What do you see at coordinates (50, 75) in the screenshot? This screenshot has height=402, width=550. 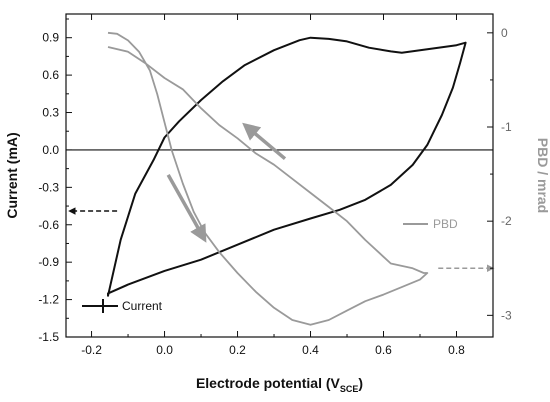 I see `y-tick-label: 0.6` at bounding box center [50, 75].